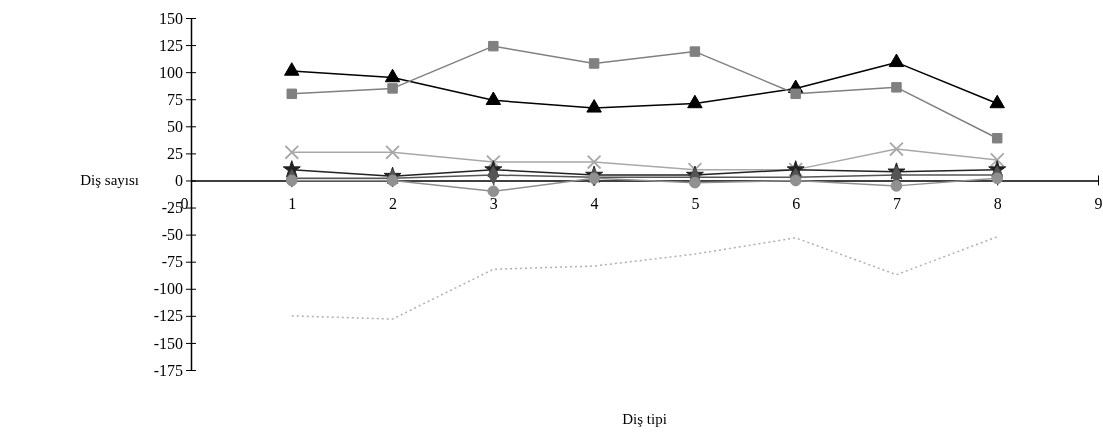  I want to click on x-tick-label: 6, so click(796, 204).